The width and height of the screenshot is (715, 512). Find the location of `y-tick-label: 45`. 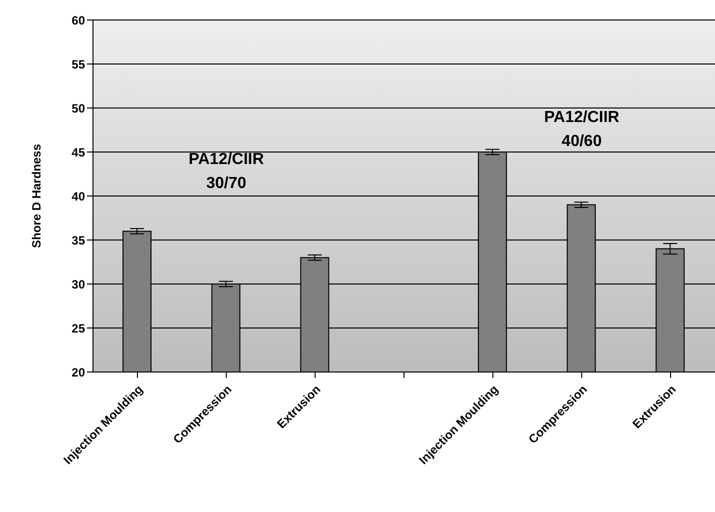

y-tick-label: 45 is located at coordinates (79, 152).